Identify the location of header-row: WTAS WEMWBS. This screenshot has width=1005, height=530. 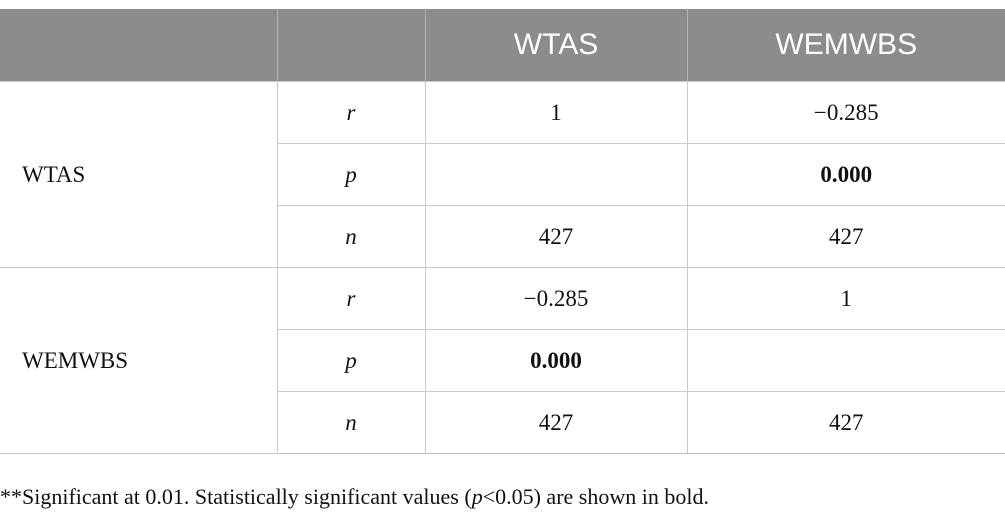
(502, 45).